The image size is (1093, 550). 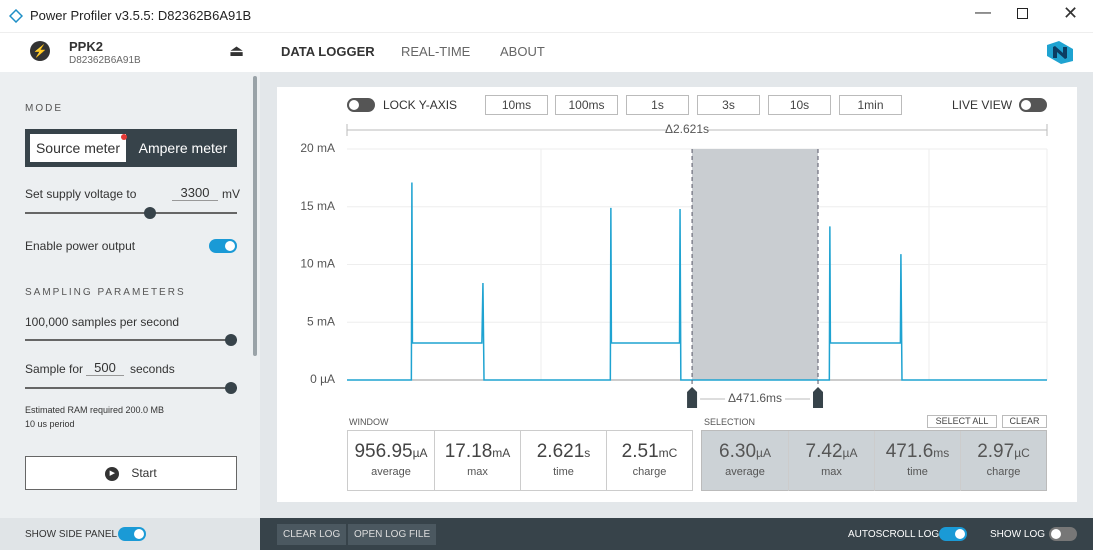 What do you see at coordinates (317, 206) in the screenshot?
I see `y-tick-label: 15 mA` at bounding box center [317, 206].